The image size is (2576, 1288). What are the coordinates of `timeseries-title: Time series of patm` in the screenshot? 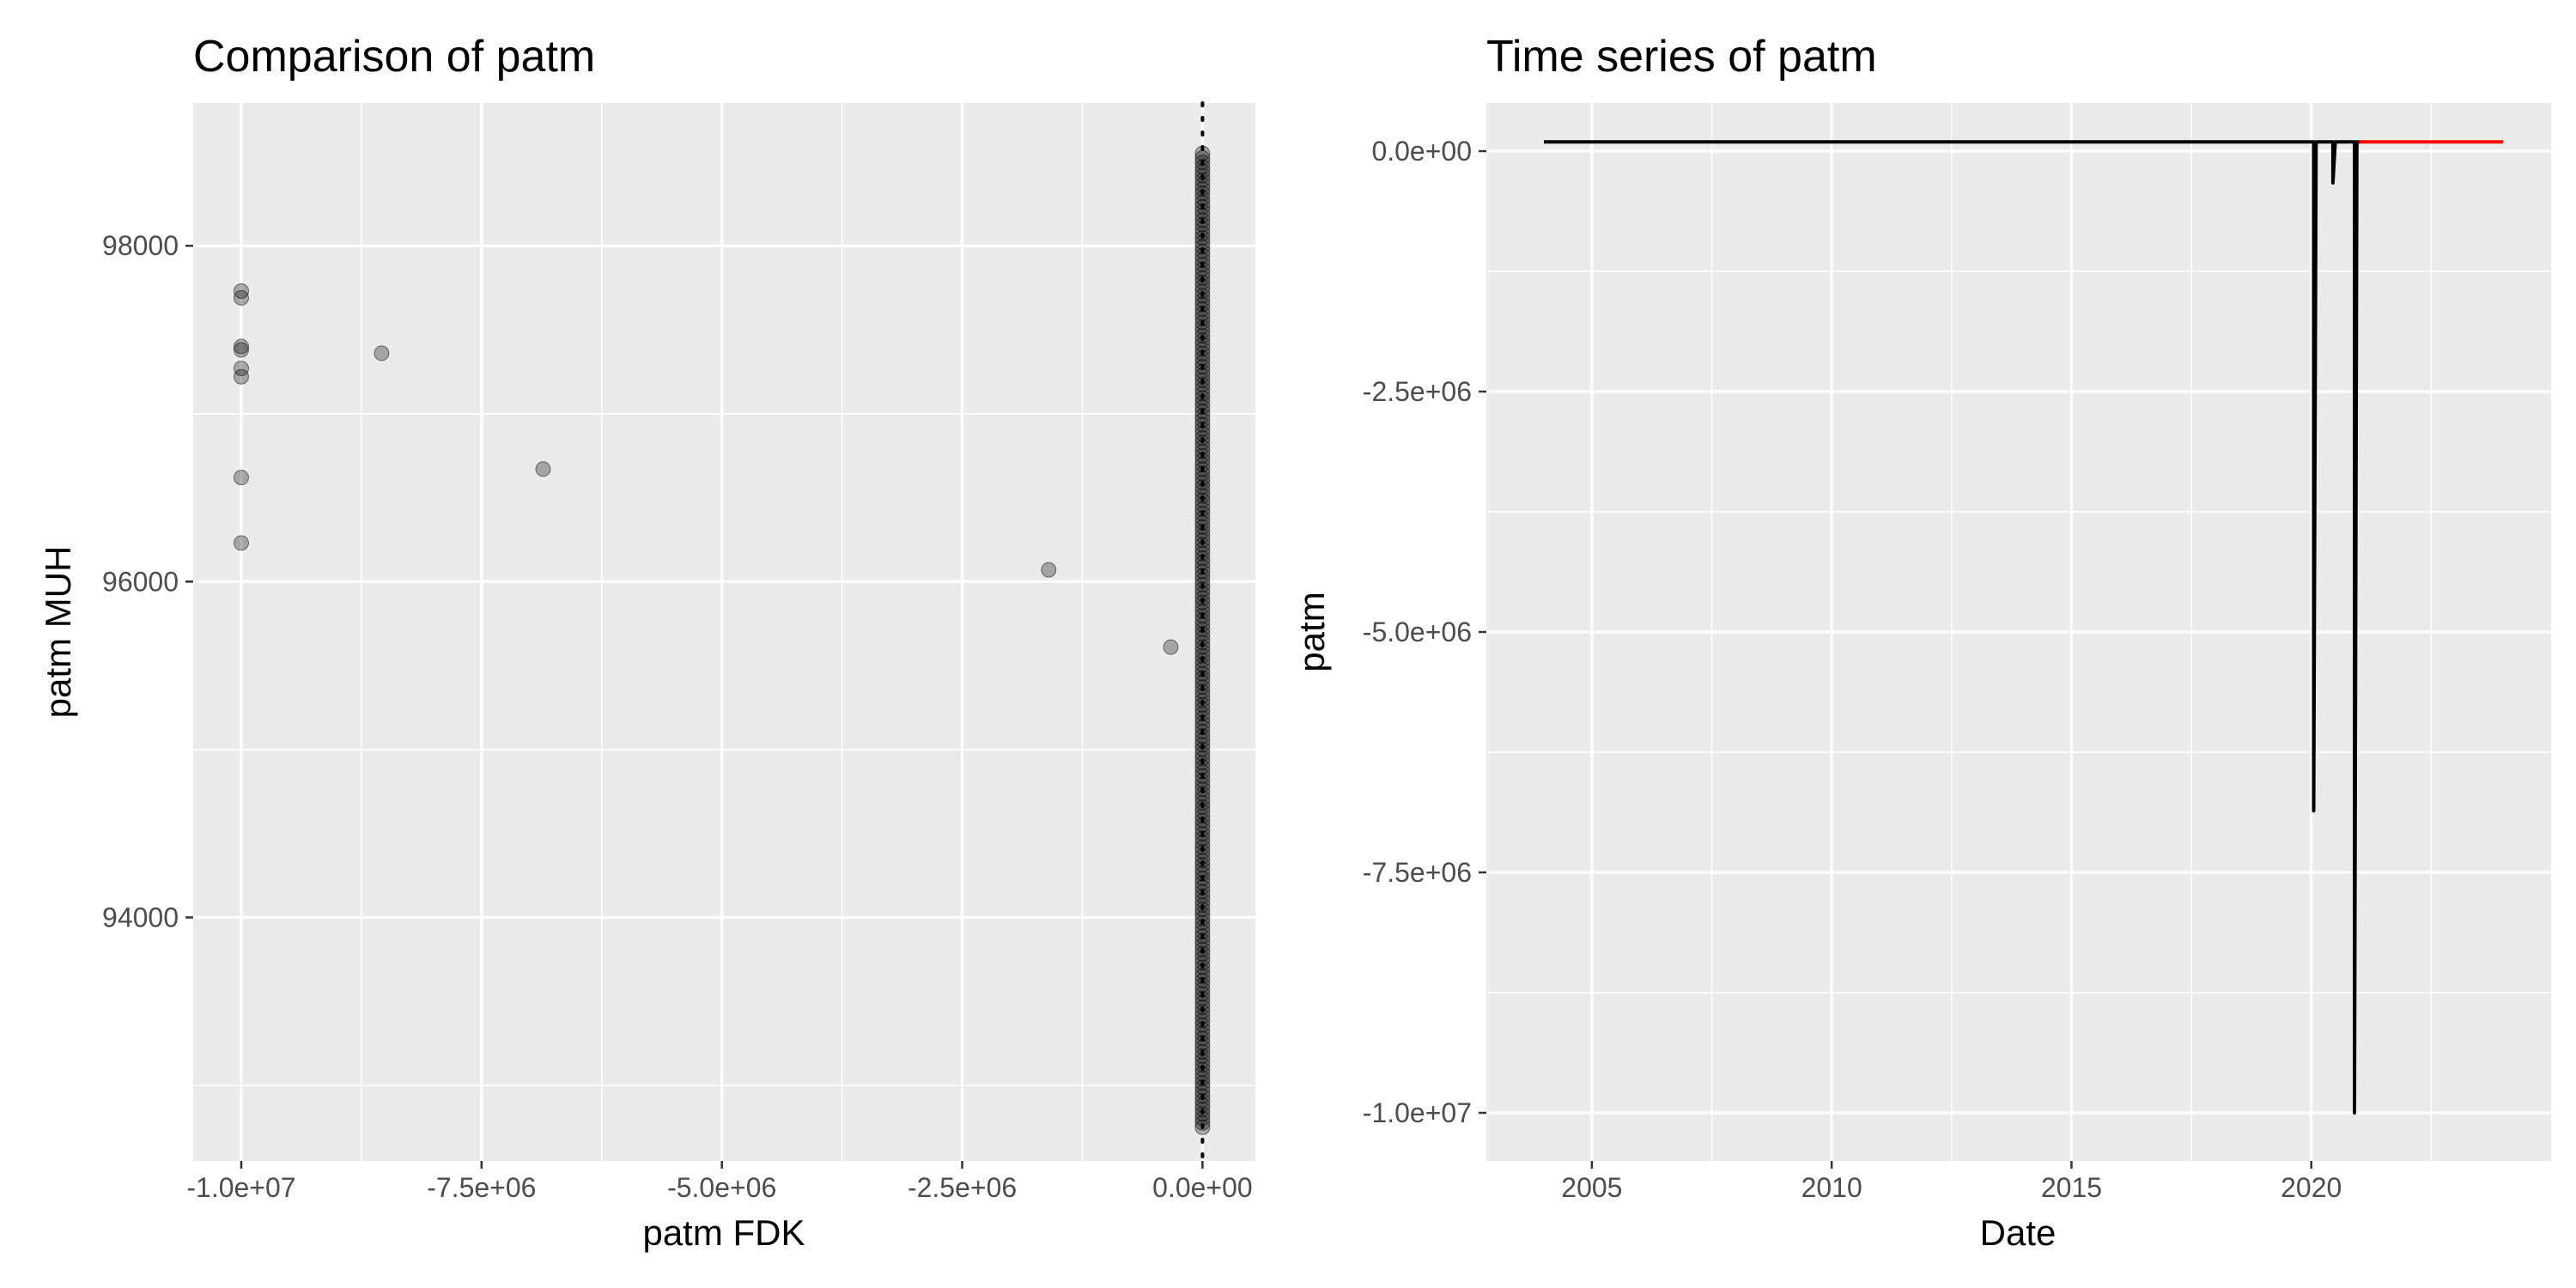 It's located at (1682, 57).